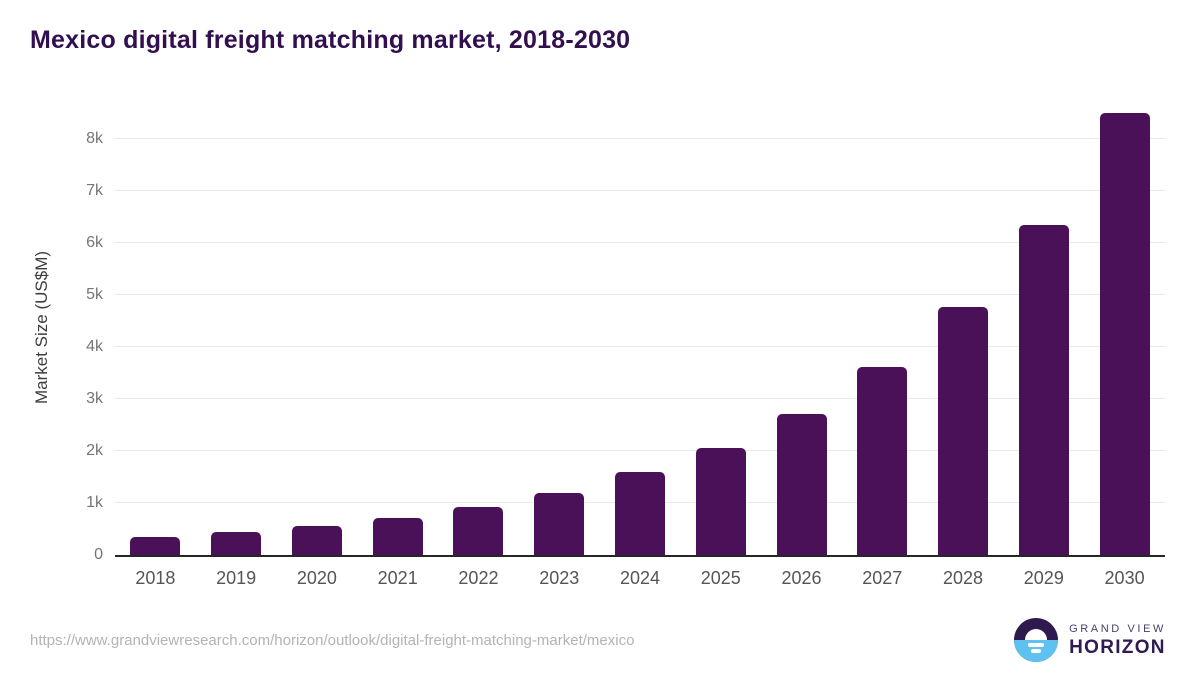  Describe the element at coordinates (98, 554) in the screenshot. I see `y-tick-label-0: 0` at that location.